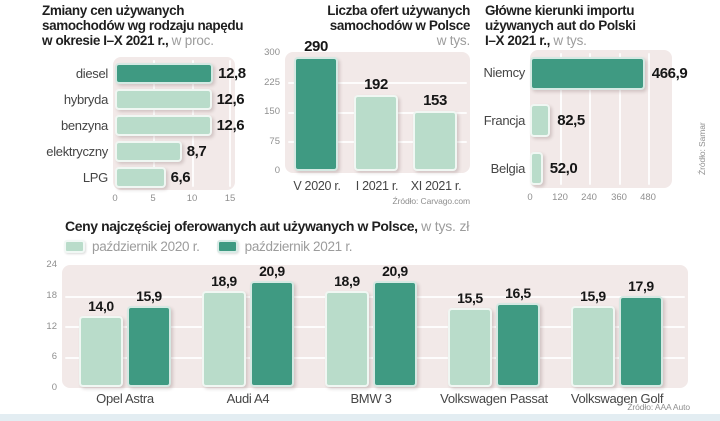 The width and height of the screenshot is (720, 421). I want to click on legend: październik 2020 r. październik 2021 r., so click(208, 246).